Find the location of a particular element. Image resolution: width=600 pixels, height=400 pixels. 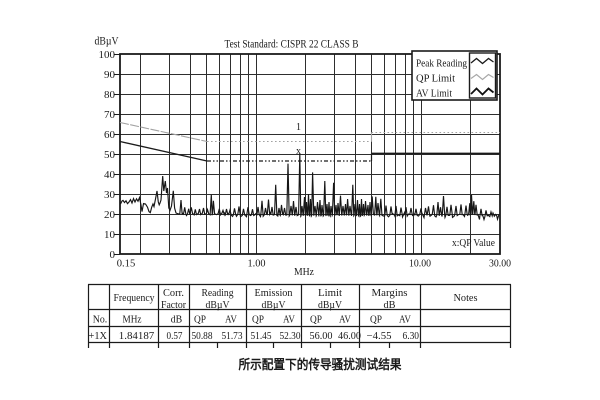

svg-text: AV Limit is located at coordinates (434, 94).